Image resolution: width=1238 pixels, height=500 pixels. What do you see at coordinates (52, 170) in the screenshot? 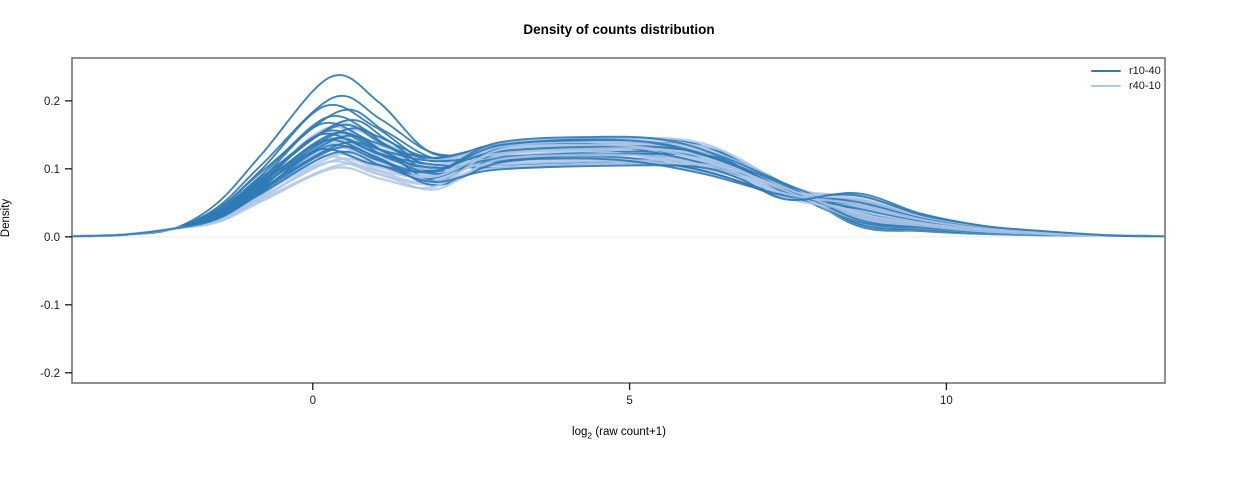
I see `y-tick-label: 0.1` at bounding box center [52, 170].